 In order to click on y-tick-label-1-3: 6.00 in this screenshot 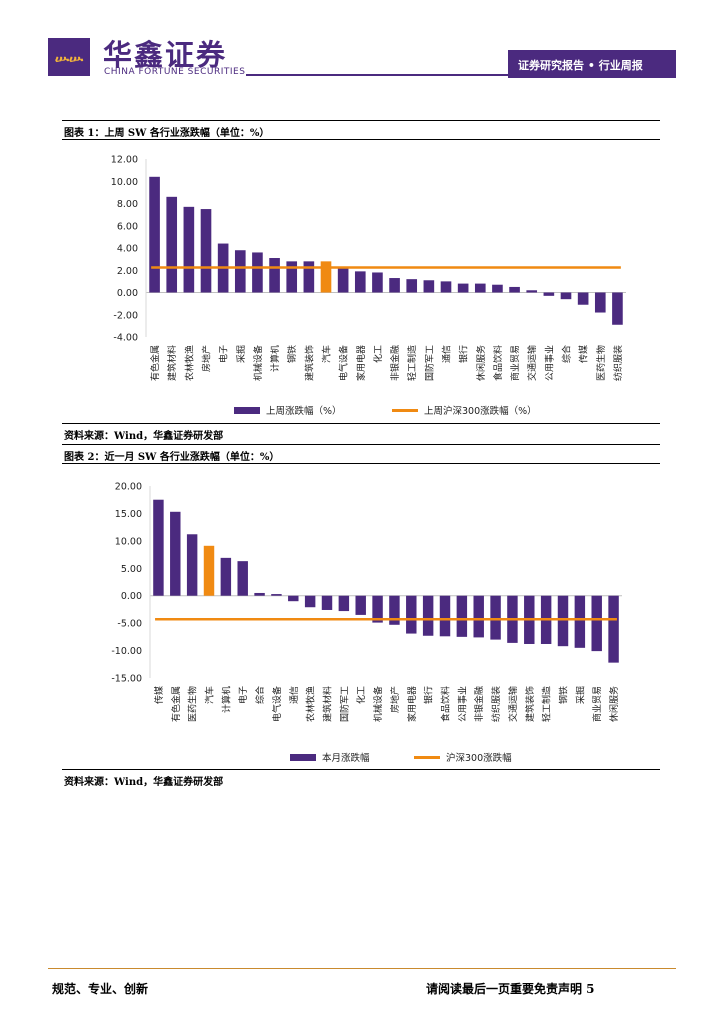, I will do `click(127, 226)`.